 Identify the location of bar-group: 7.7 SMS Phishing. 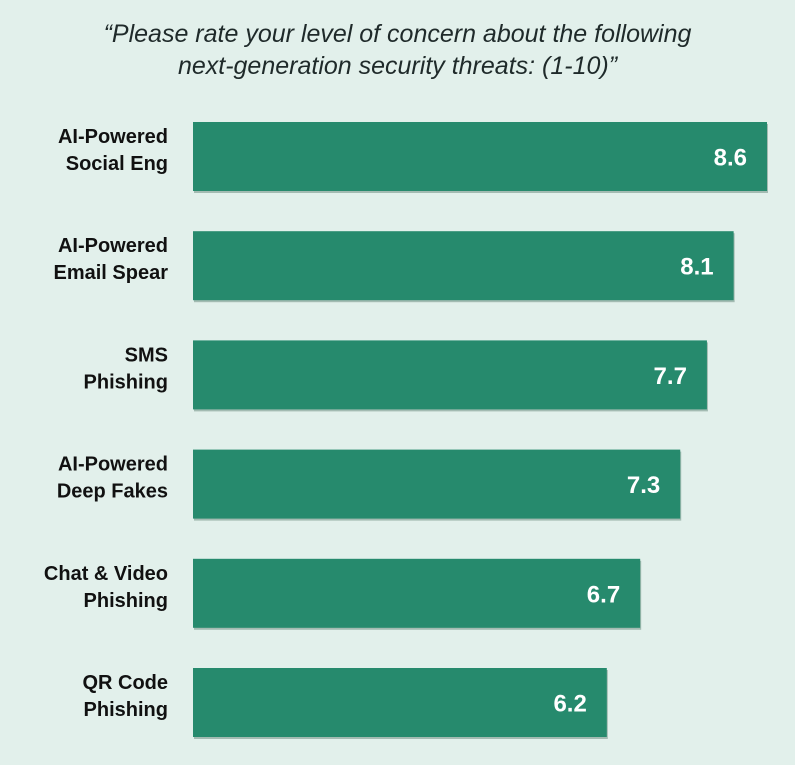
(396, 376).